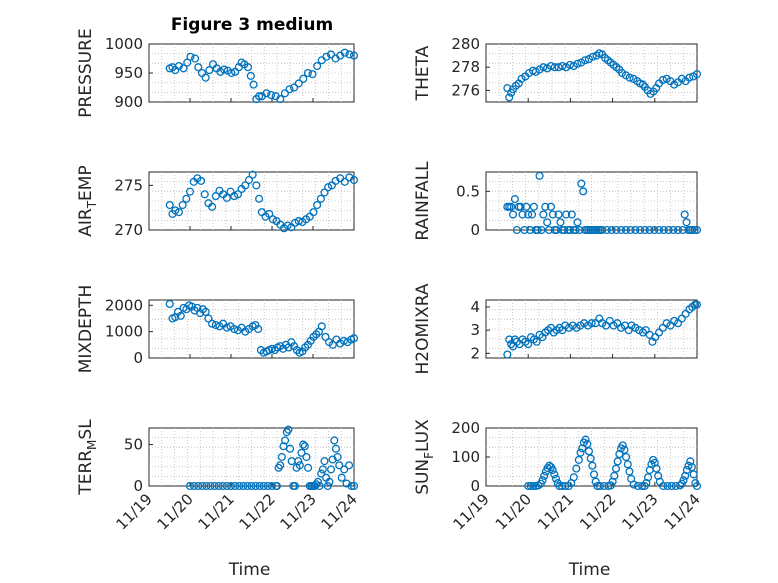  Describe the element at coordinates (424, 457) in the screenshot. I see `y-axis-label: SUNFLUX` at that location.